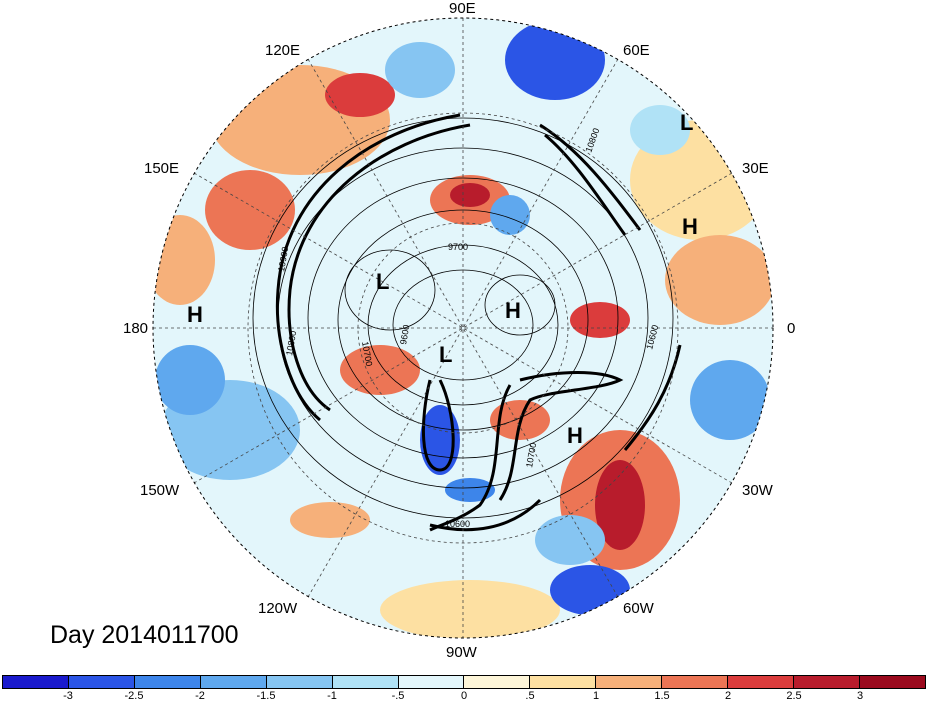  I want to click on colorbar-tick-label: 2.5, so click(794, 696).